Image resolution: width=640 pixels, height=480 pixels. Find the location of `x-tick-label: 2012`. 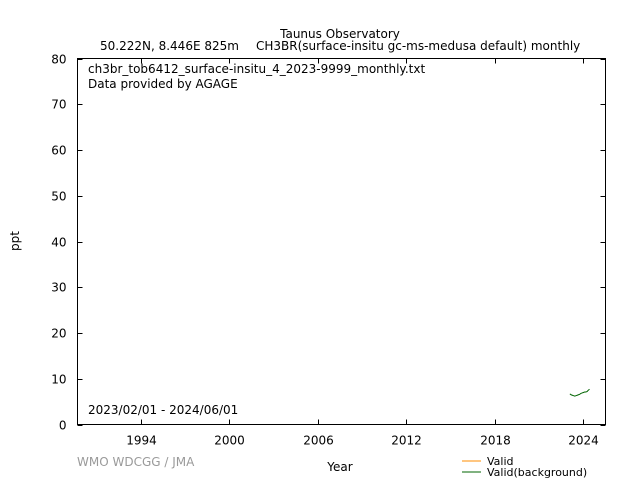

x-tick-label: 2012 is located at coordinates (406, 441).